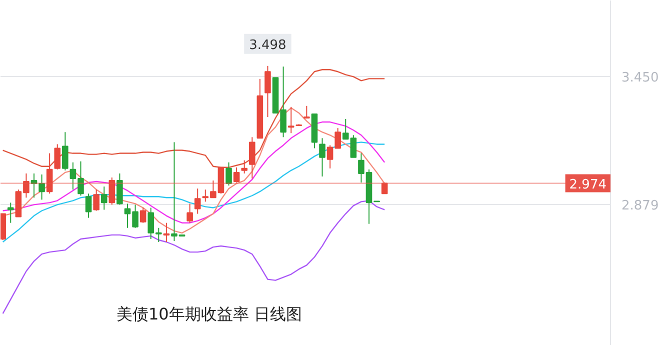  Describe the element at coordinates (640, 206) in the screenshot. I see `y-tick-label: 2.879` at that location.